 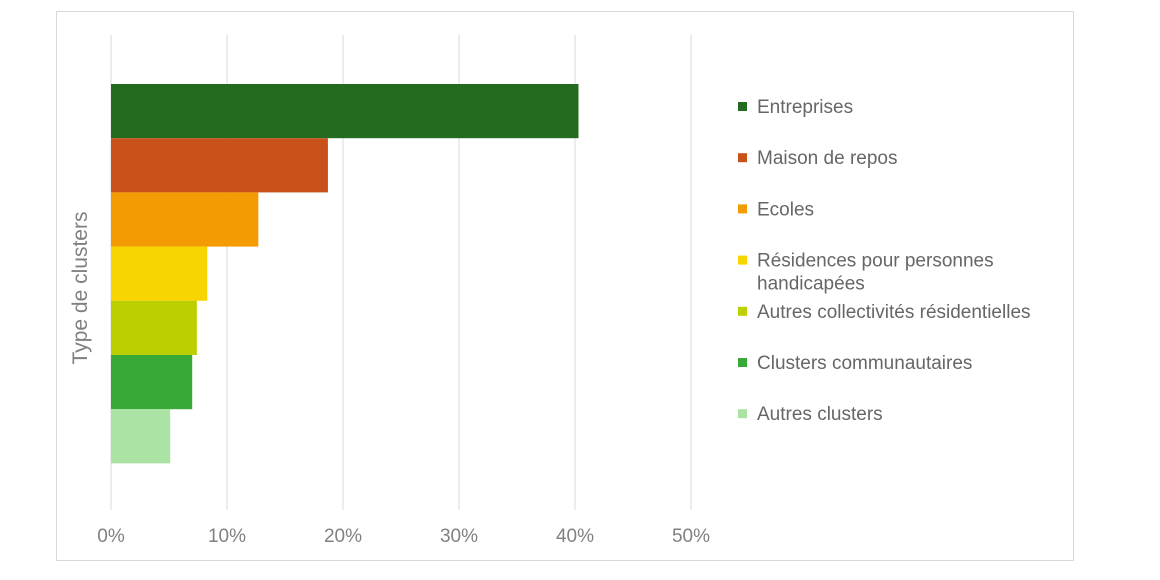 I want to click on legend-item: Autres collectivités résidentielles, so click(x=884, y=312).